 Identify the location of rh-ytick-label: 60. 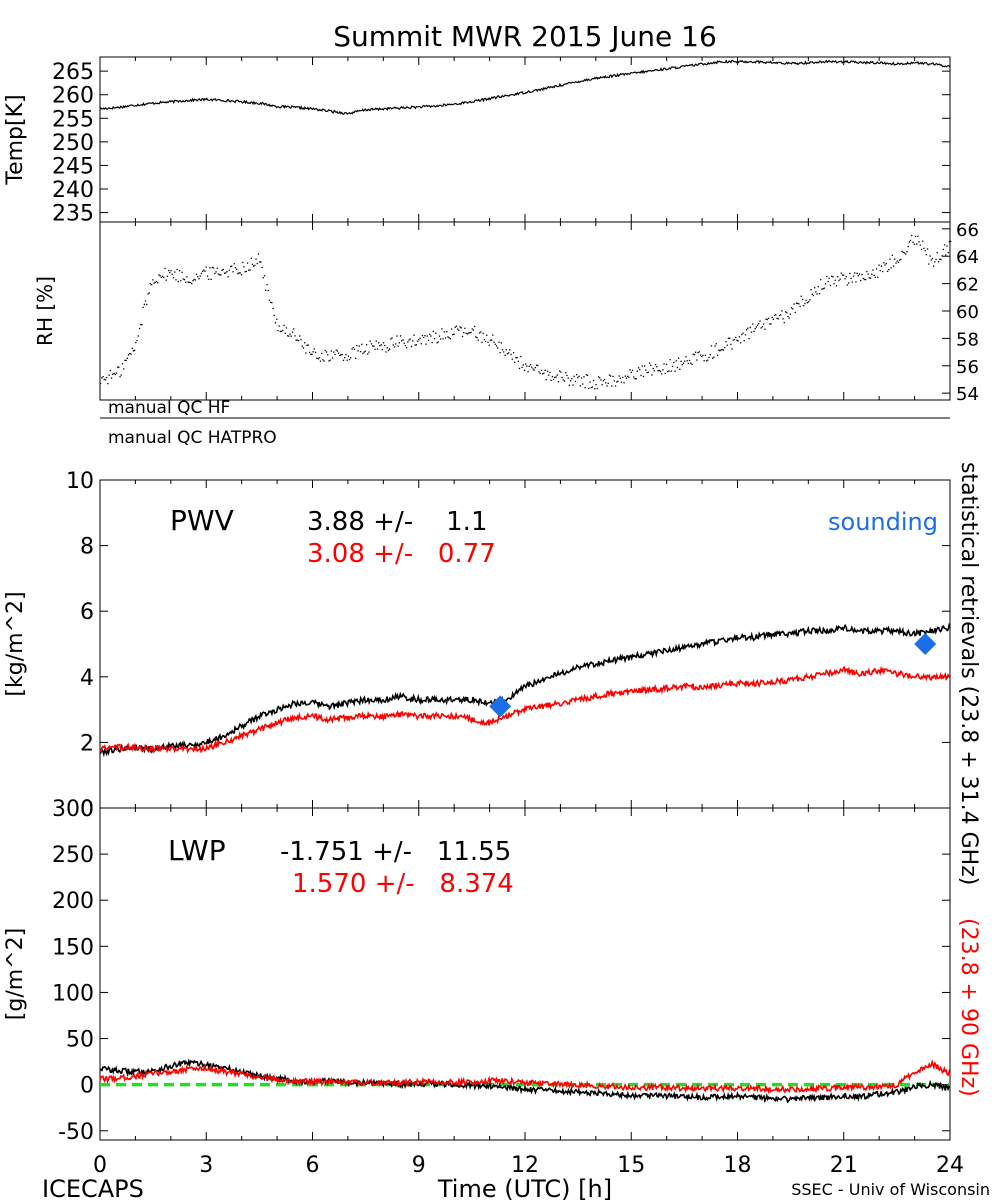
(967, 312).